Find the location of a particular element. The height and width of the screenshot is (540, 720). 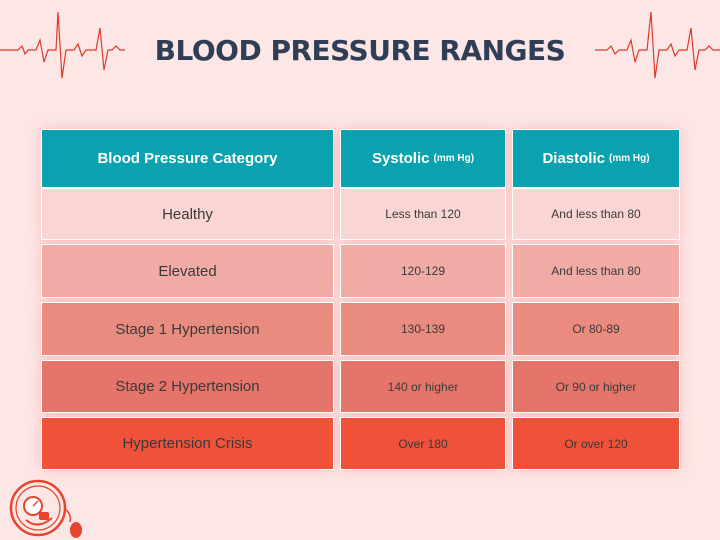

row-crisis-diastolic: Or over 120 is located at coordinates (596, 443).